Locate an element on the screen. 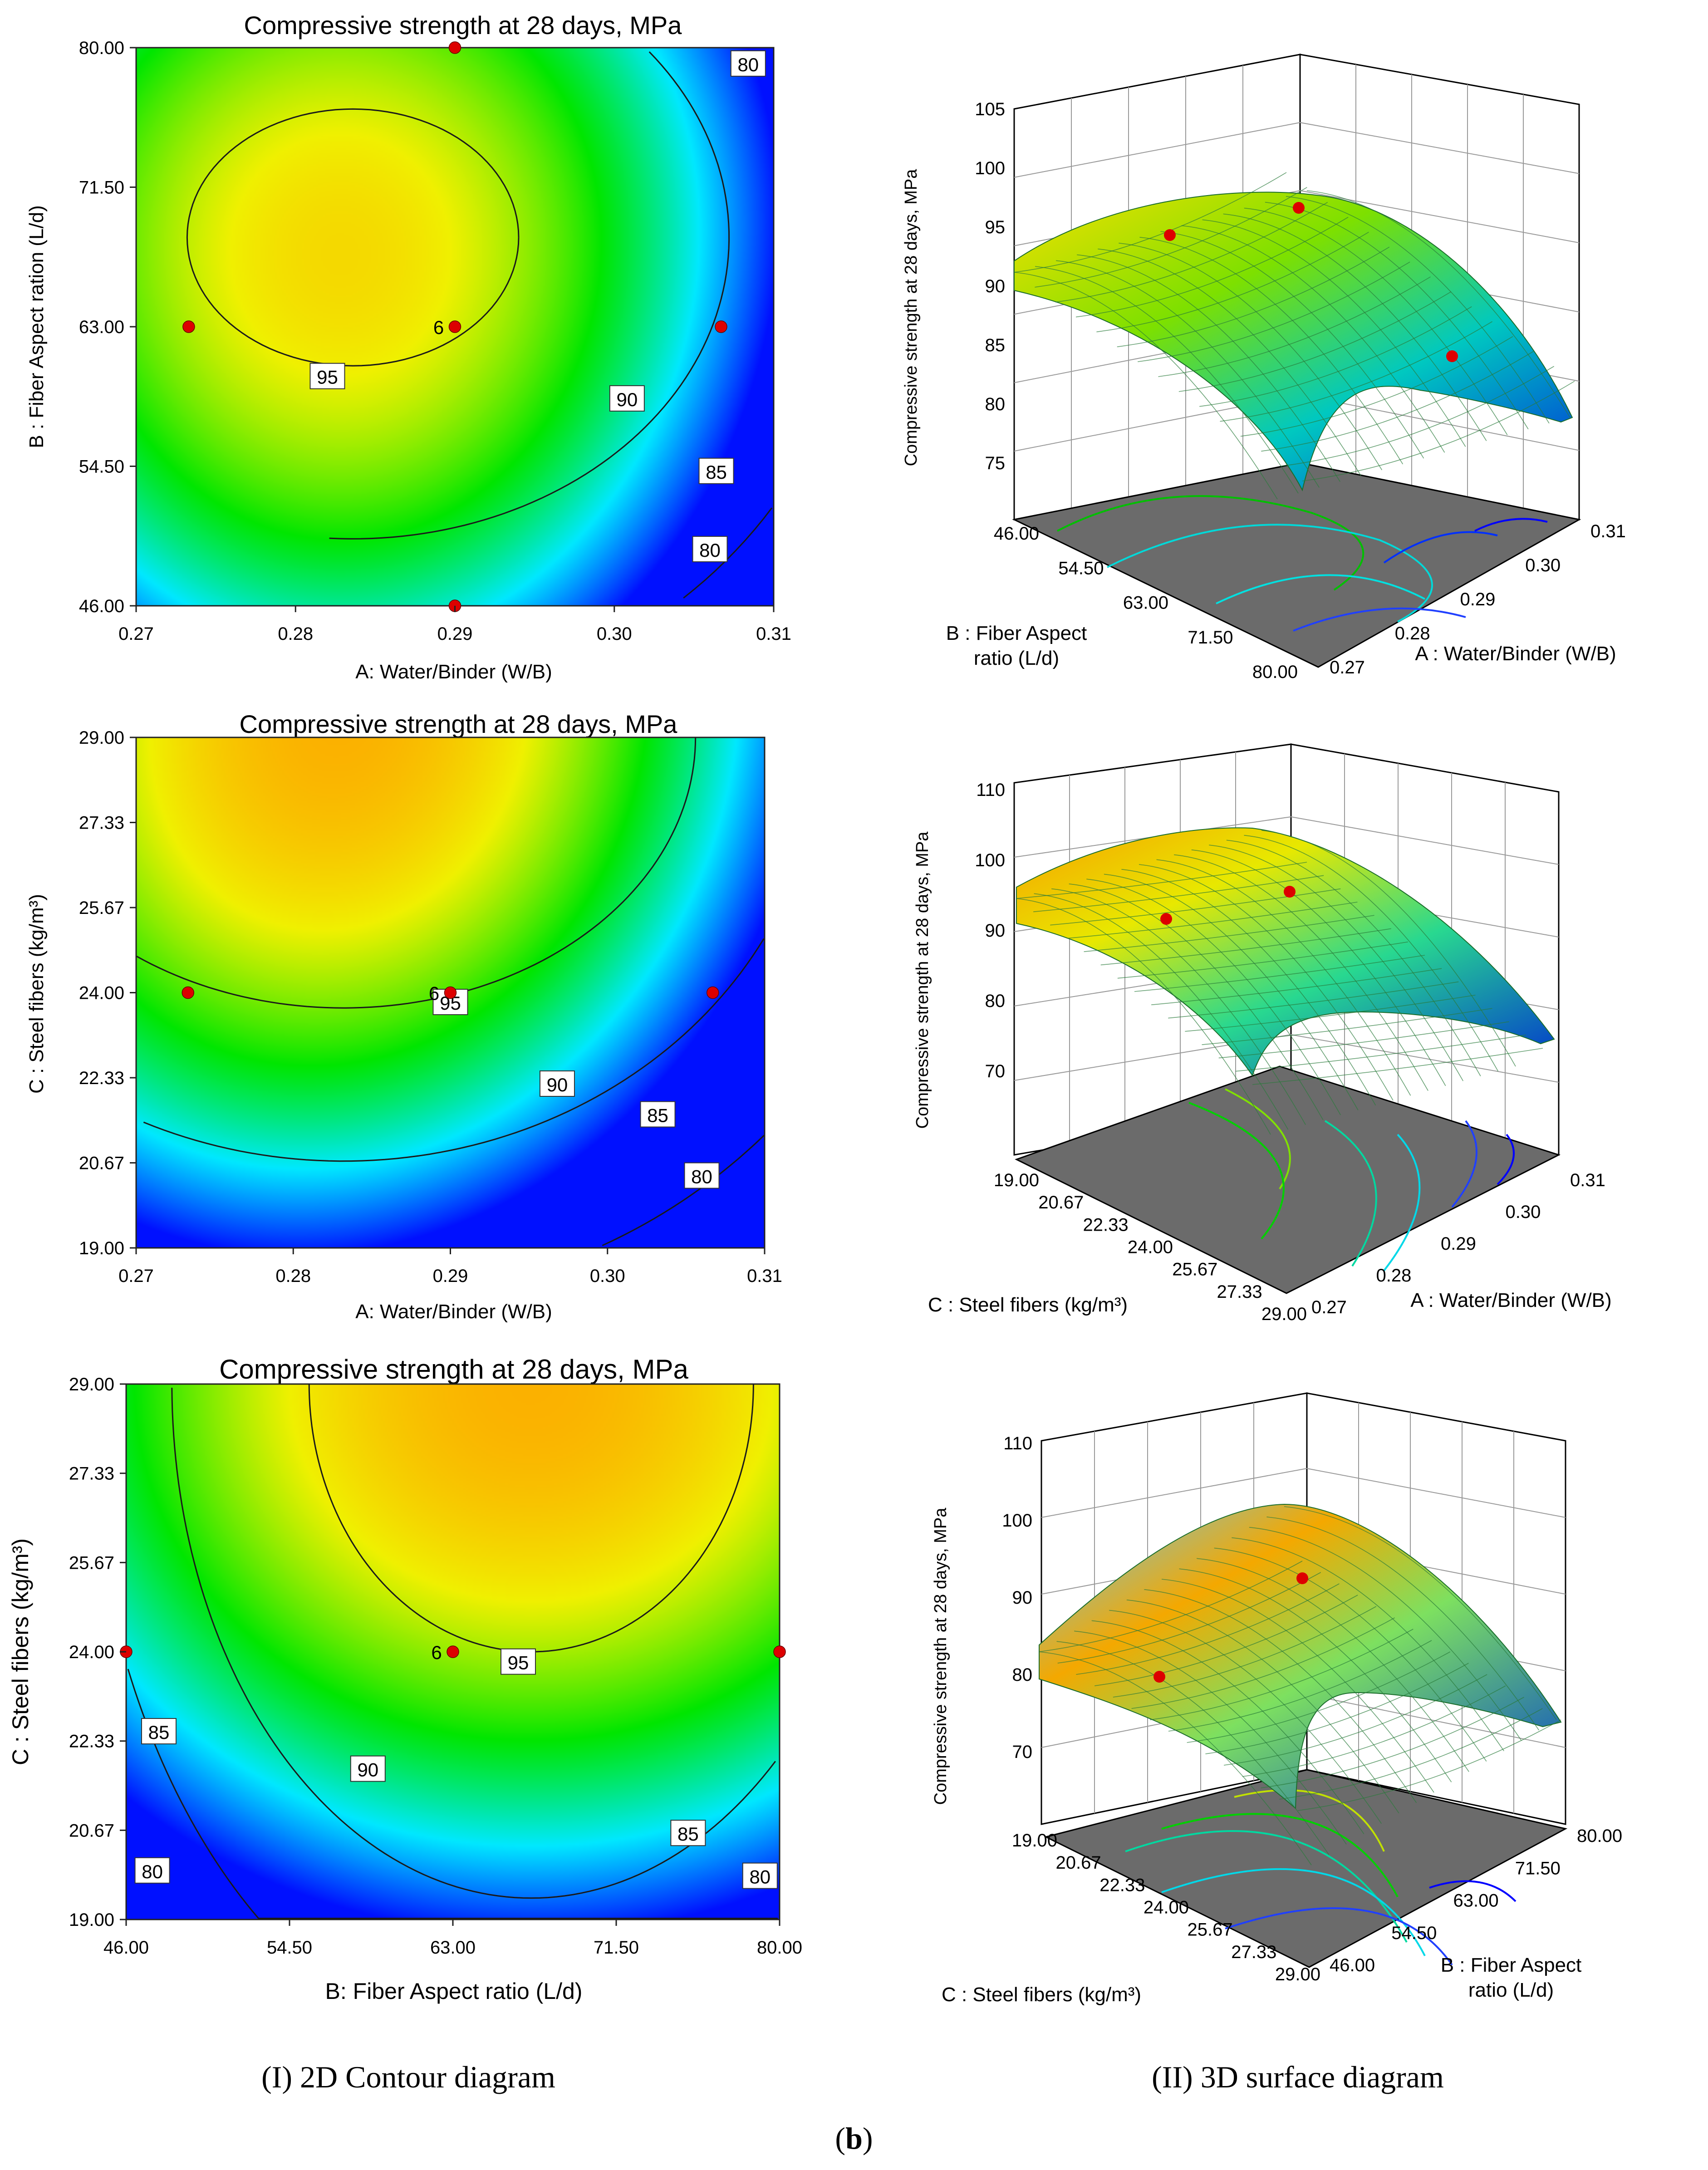 This screenshot has width=1708, height=2170. right-caption: (II) 3D surface diagram is located at coordinates (1298, 2077).